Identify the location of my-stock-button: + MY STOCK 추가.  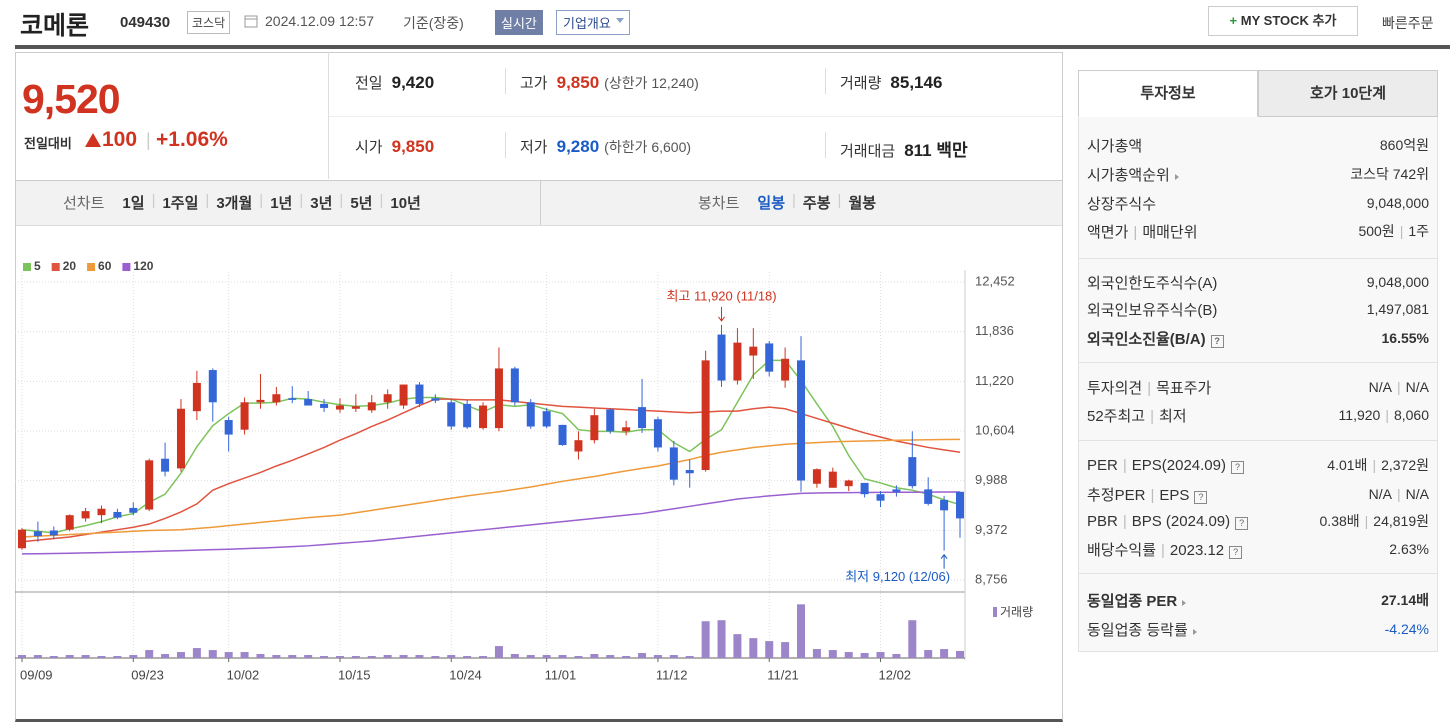
(1283, 21).